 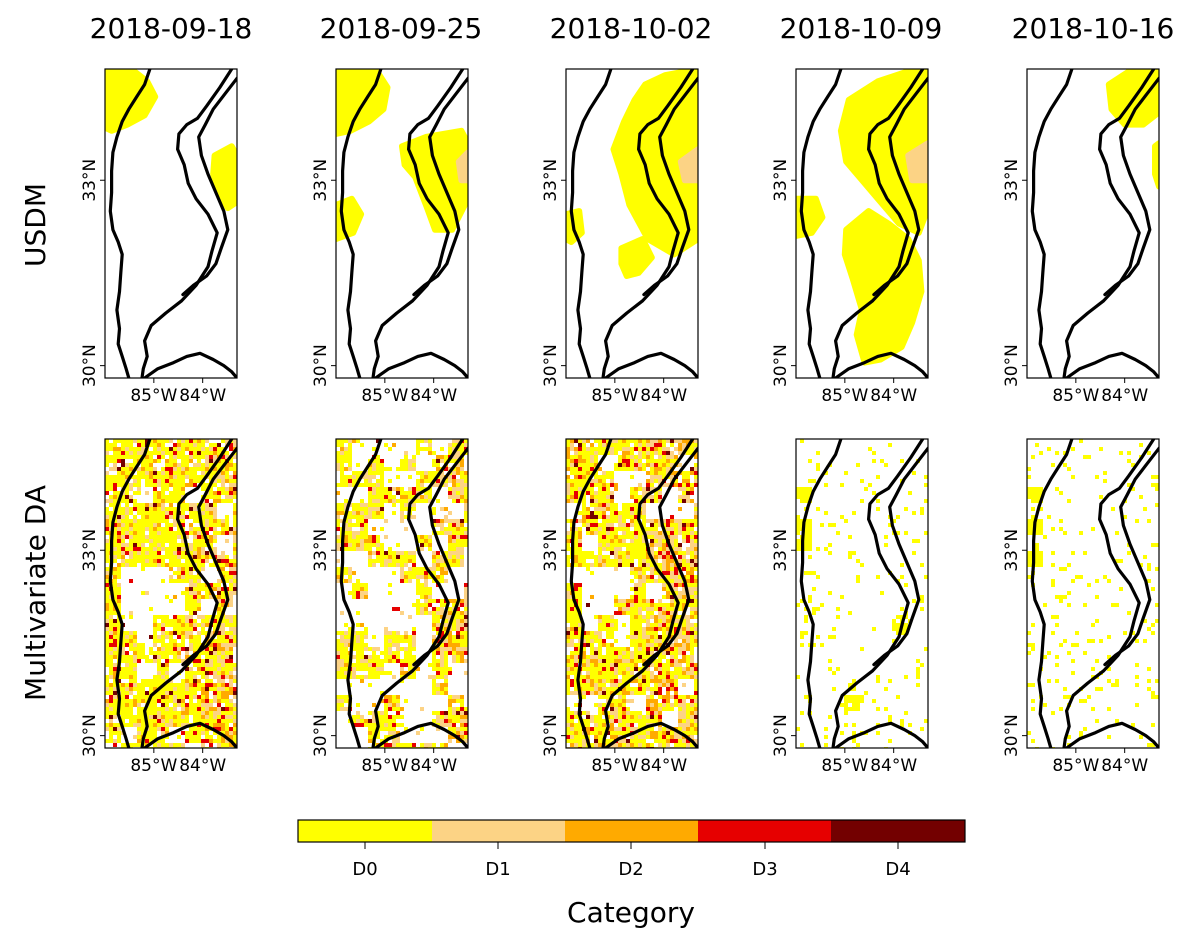 What do you see at coordinates (781, 180) in the screenshot?
I see `y-tick-label: 33°N` at bounding box center [781, 180].